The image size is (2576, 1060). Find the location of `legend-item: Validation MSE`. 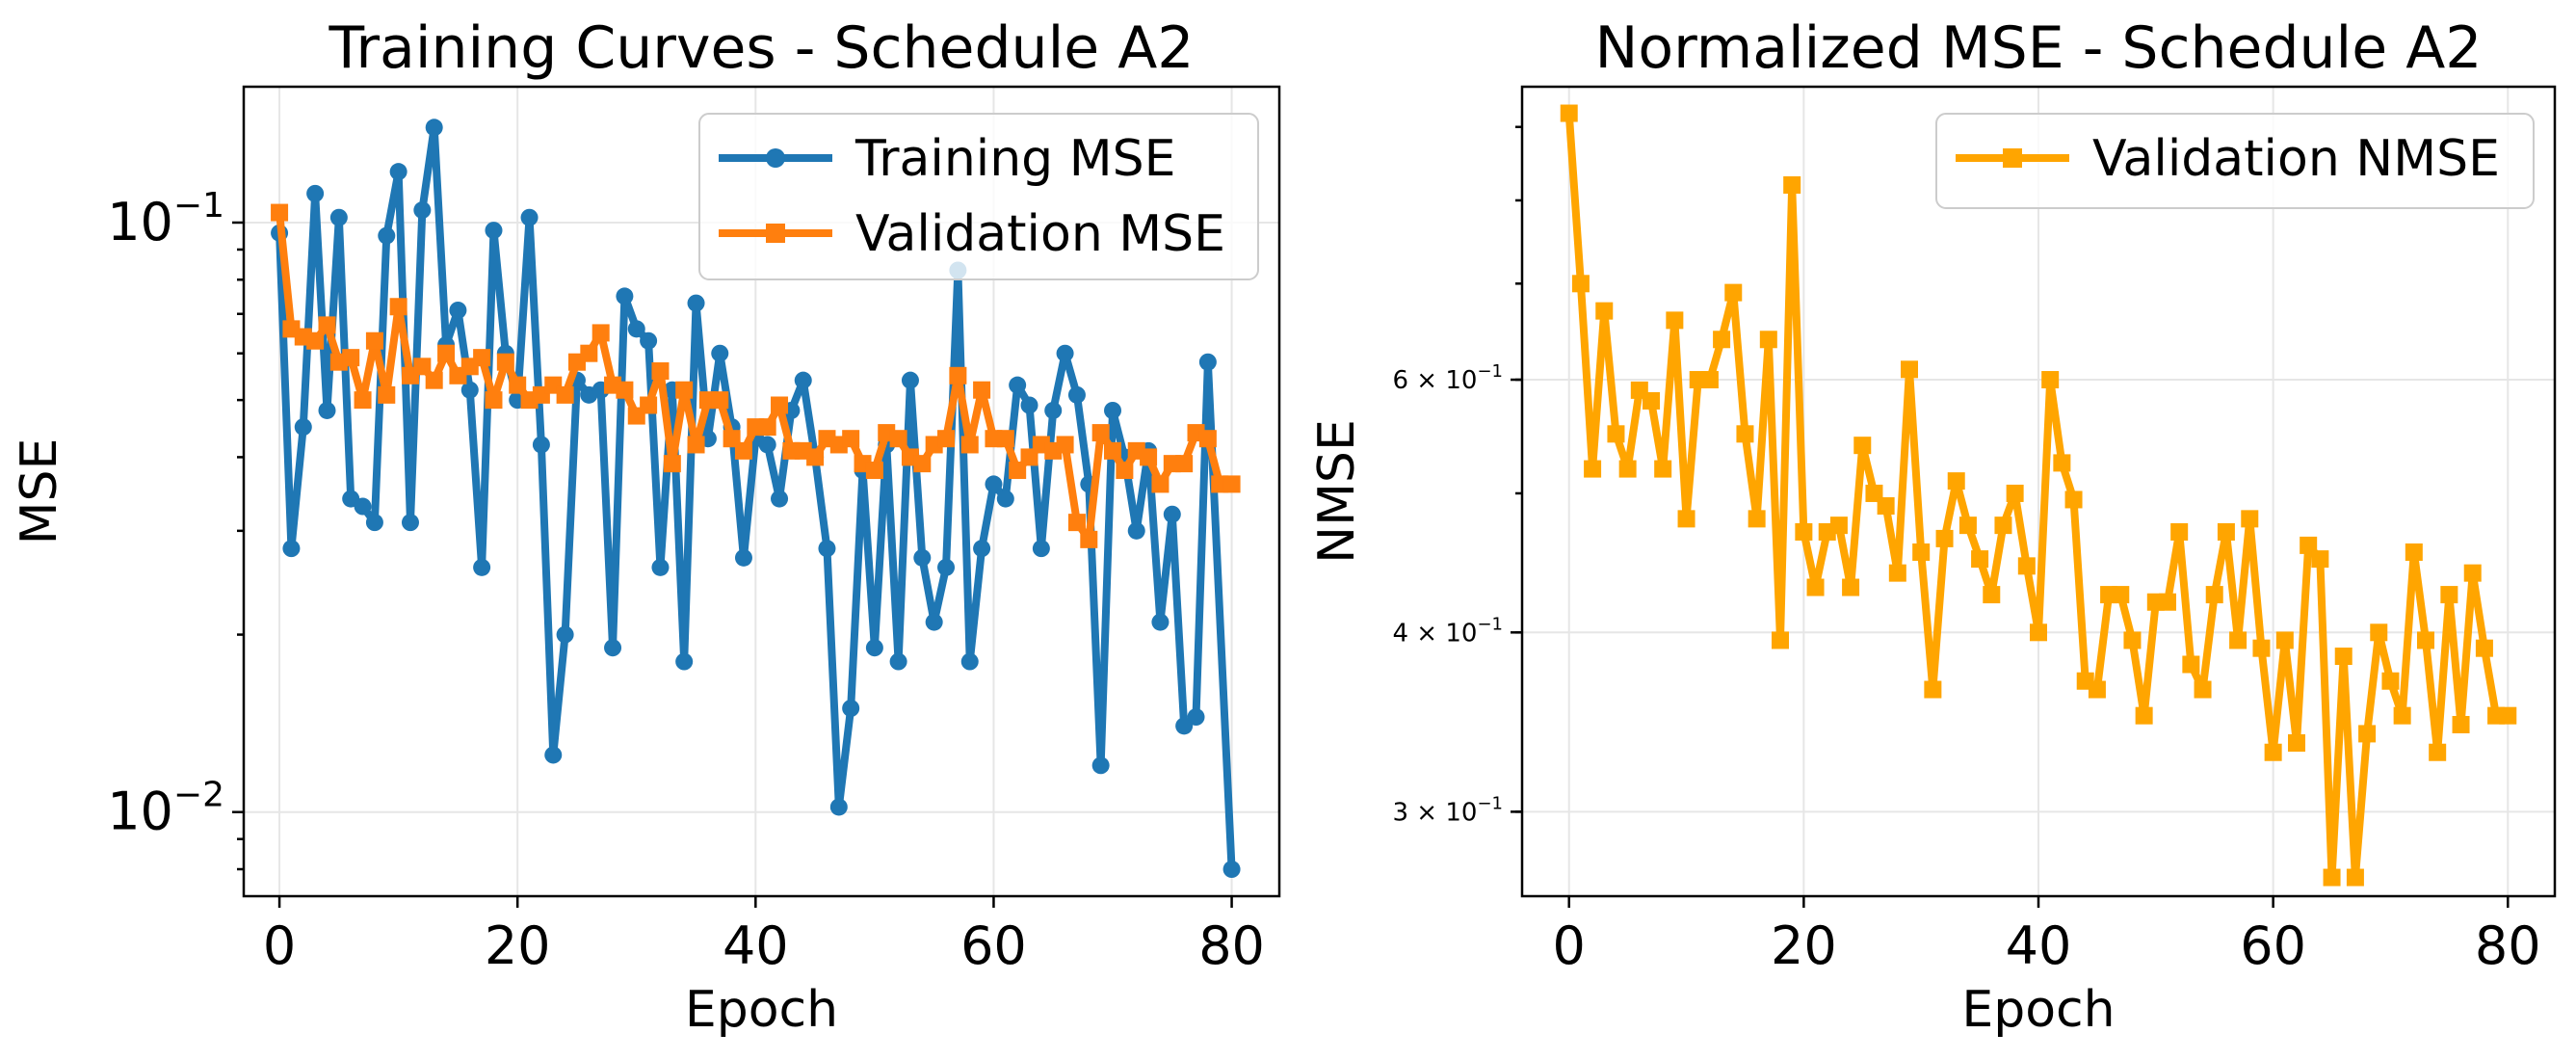

legend-item: Validation MSE is located at coordinates (972, 234).